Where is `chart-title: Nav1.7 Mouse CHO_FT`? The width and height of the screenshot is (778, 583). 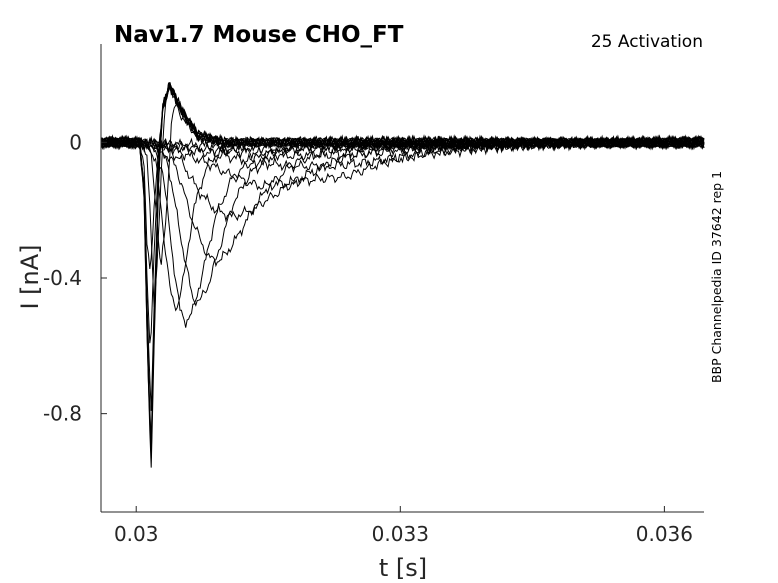 chart-title: Nav1.7 Mouse CHO_FT is located at coordinates (259, 35).